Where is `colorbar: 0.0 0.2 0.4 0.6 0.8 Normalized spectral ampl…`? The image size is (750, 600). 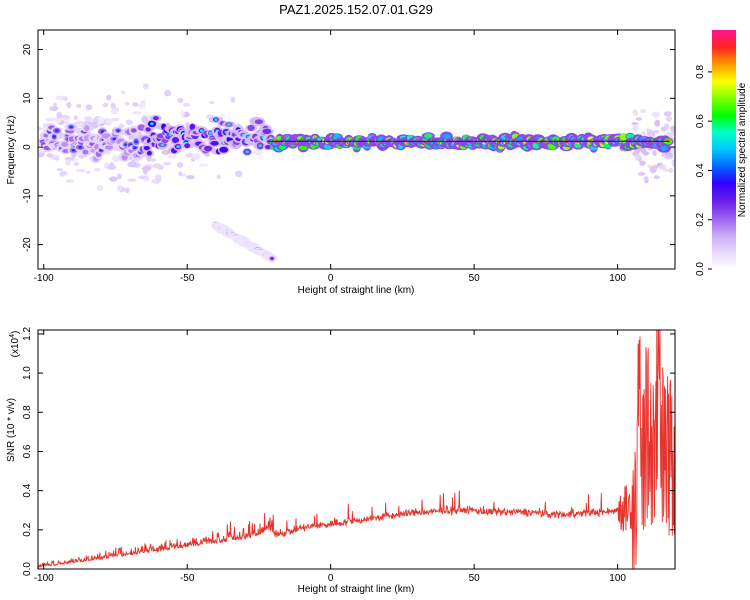
colorbar: 0.0 0.2 0.4 0.6 0.8 Normalized spectral ampl… is located at coordinates (721, 153).